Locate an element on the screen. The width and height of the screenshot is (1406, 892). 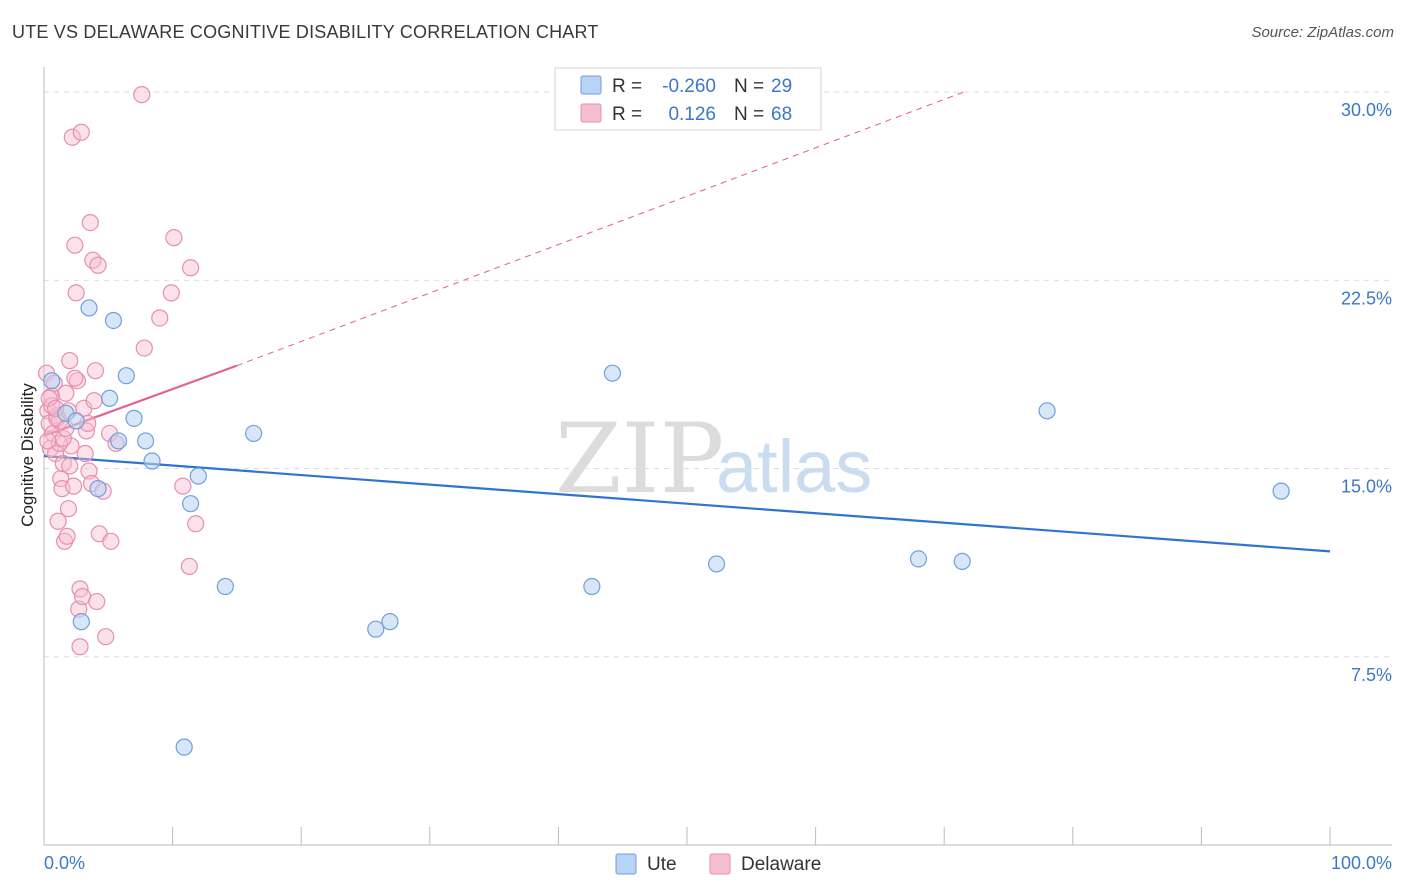
ute-r-label: R = is located at coordinates (627, 86).